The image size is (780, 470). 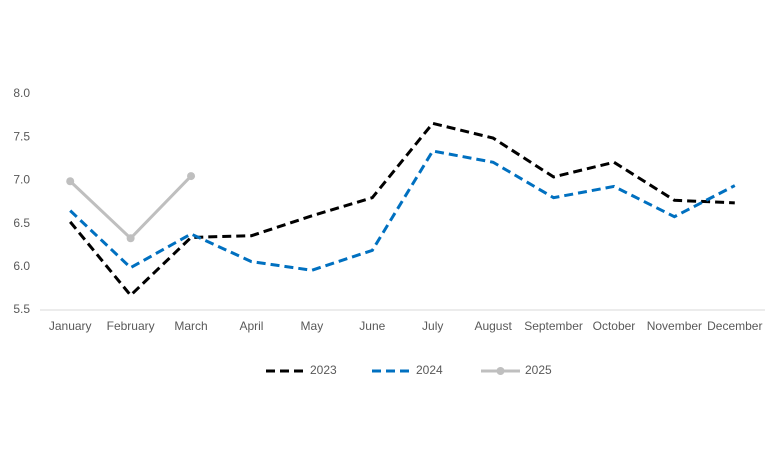 I want to click on y-tick-label: 8.0, so click(x=21, y=93).